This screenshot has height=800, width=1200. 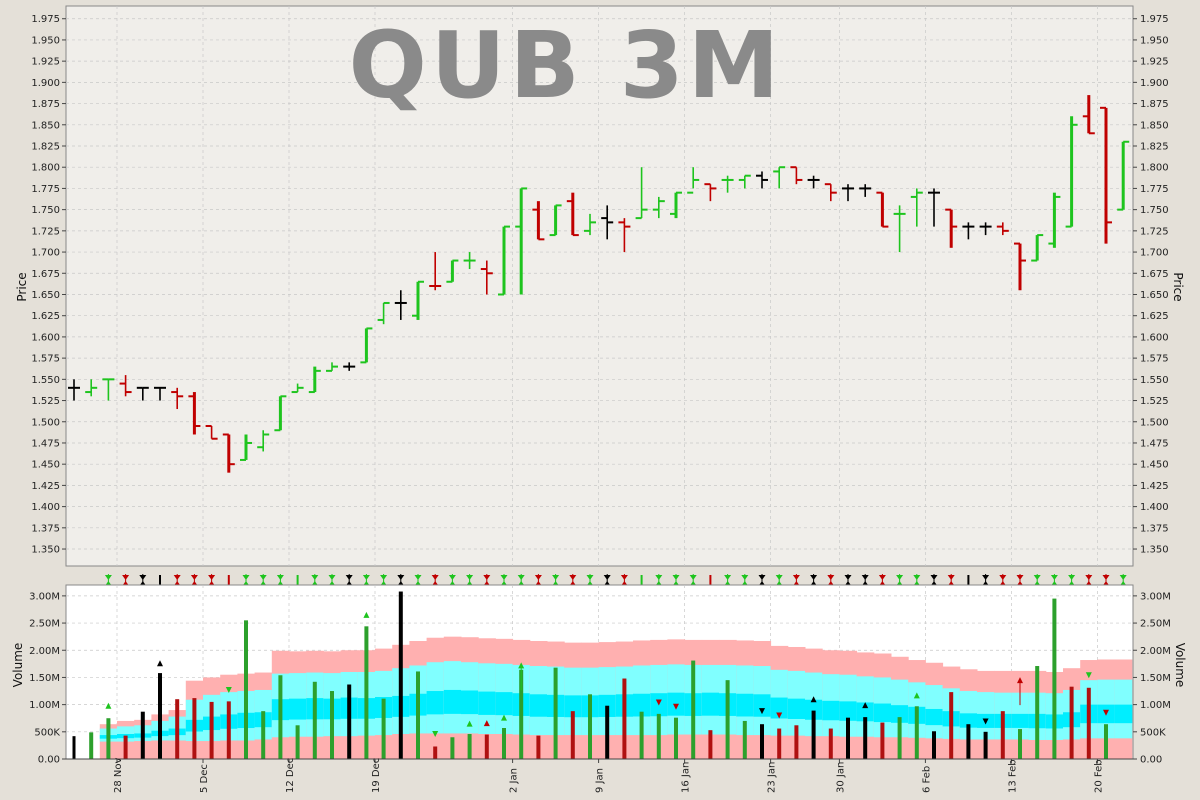 I want to click on price-tick-label-right: 1.875, so click(x=1154, y=104).